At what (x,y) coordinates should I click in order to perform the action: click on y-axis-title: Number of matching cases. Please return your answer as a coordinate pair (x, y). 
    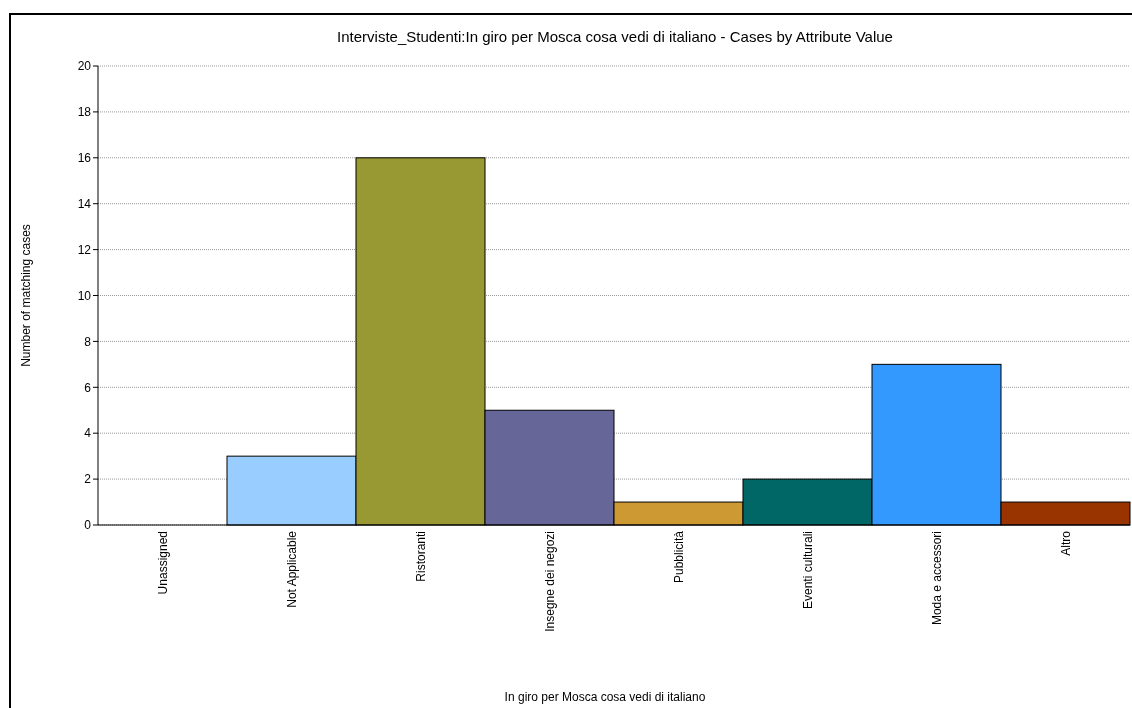
    Looking at the image, I should click on (26, 295).